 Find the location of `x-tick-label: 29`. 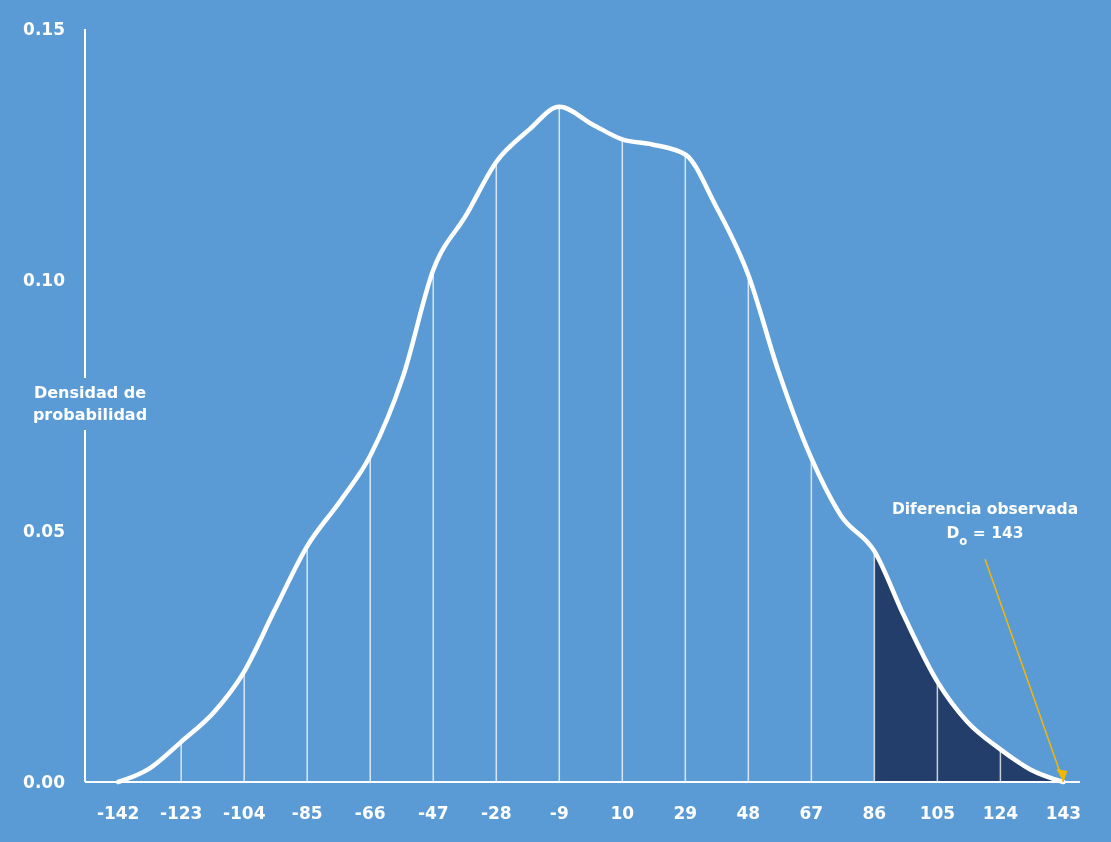

x-tick-label: 29 is located at coordinates (685, 813).